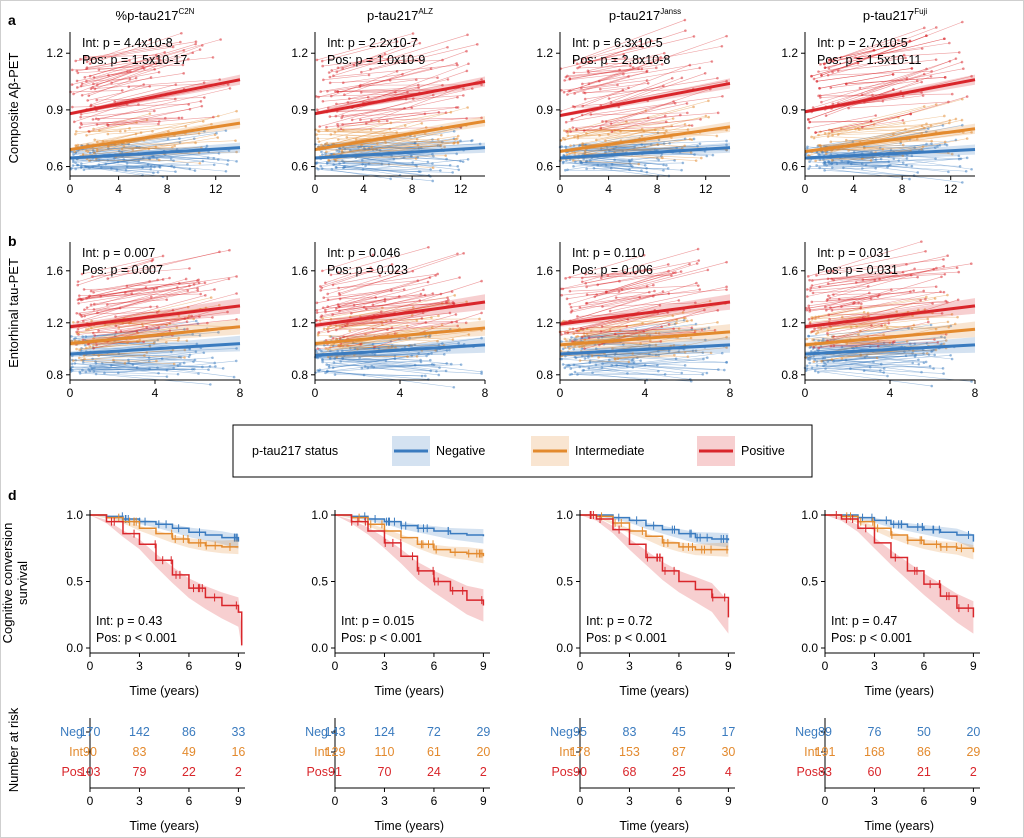 The width and height of the screenshot is (1024, 838). What do you see at coordinates (54, 271) in the screenshot?
I see `panel-b-1-y-tick-label: 1.6` at bounding box center [54, 271].